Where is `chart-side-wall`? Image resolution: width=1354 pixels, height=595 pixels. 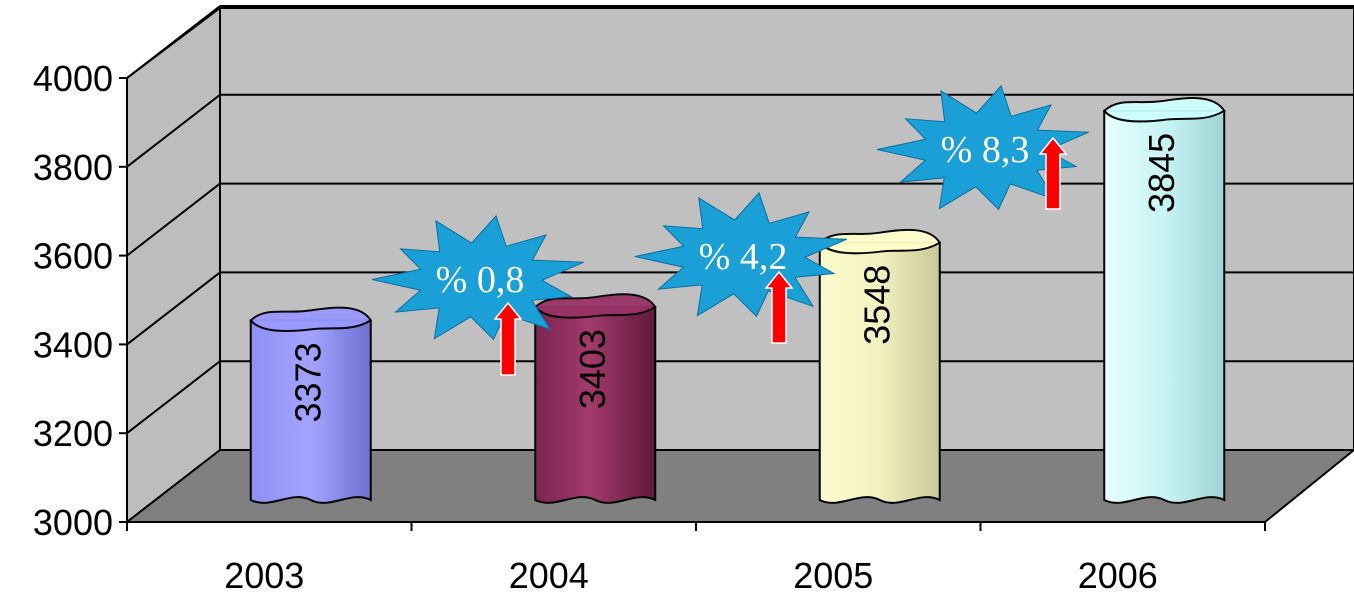
chart-side-wall is located at coordinates (173, 265).